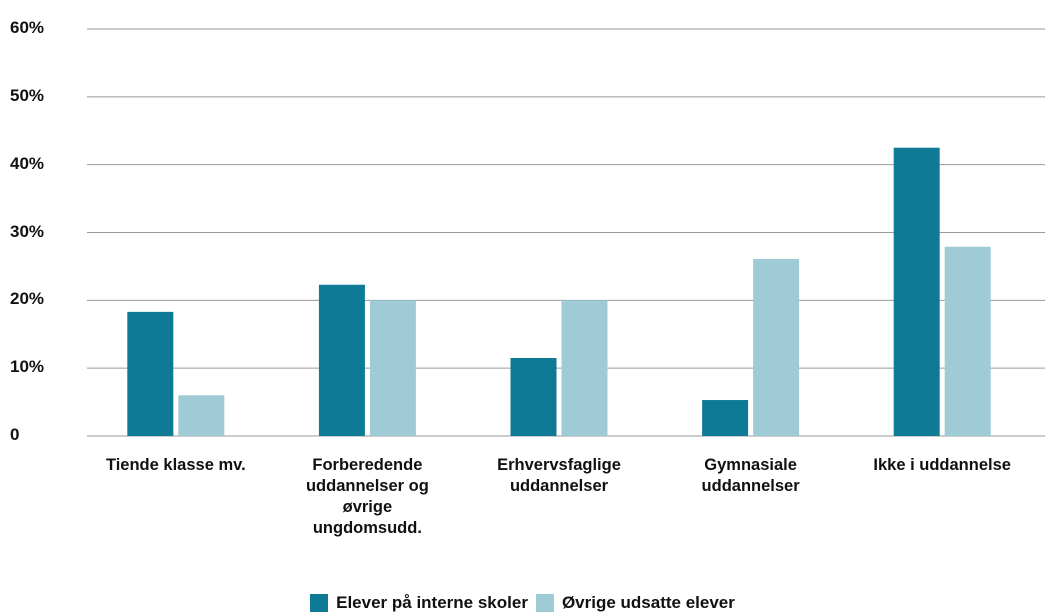  I want to click on legend-item: Øvrige udsatte elever, so click(635, 603).